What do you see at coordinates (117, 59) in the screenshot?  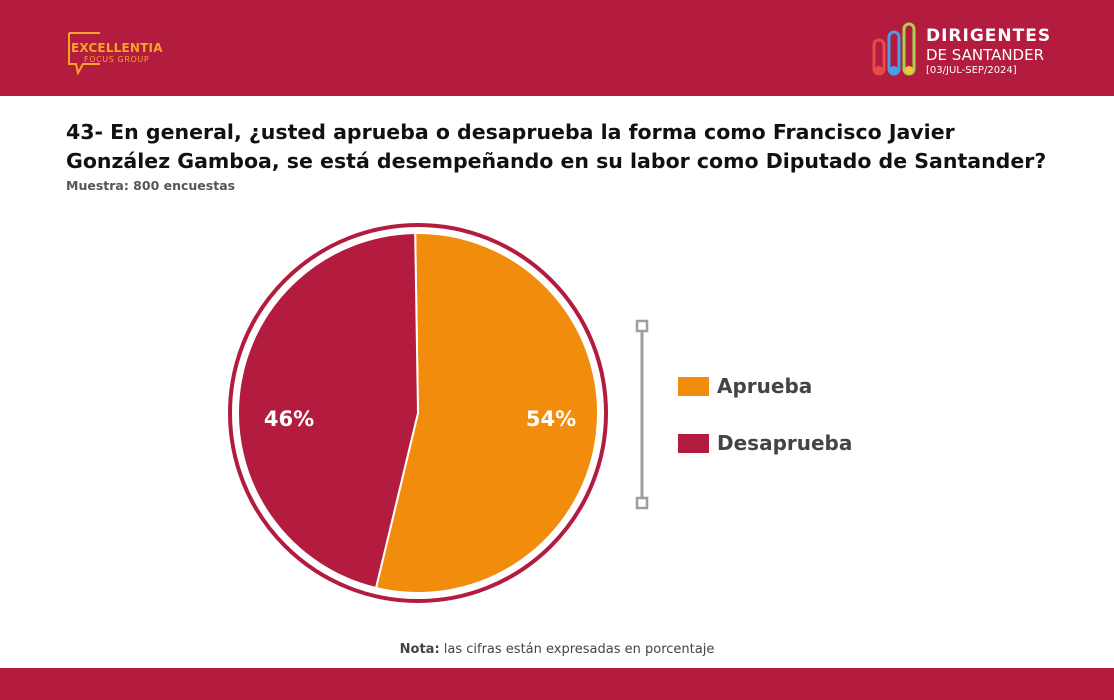 I see `logo-line2: FOCUS GROUP` at bounding box center [117, 59].